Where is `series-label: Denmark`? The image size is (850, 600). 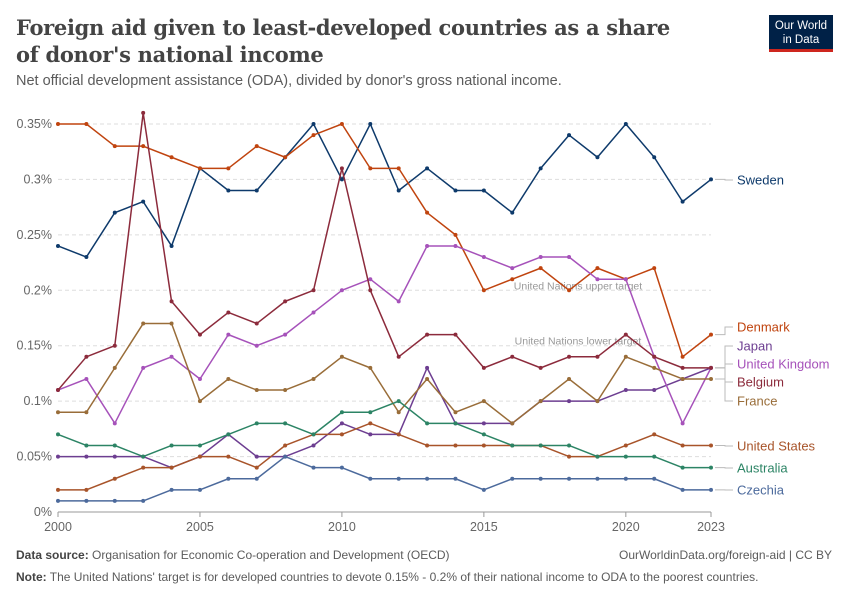
series-label: Denmark is located at coordinates (763, 327).